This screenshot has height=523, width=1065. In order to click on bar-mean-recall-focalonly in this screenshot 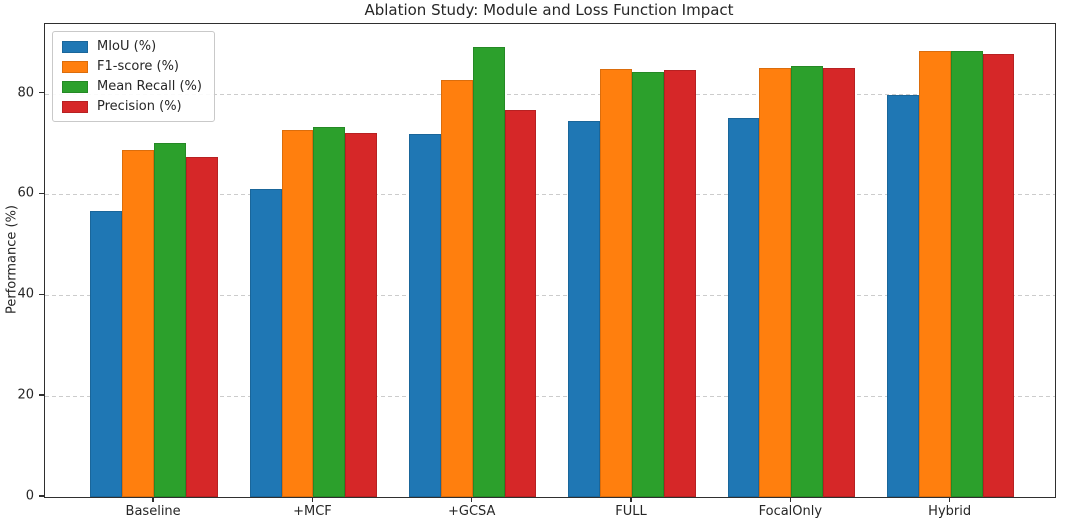, I will do `click(807, 281)`.